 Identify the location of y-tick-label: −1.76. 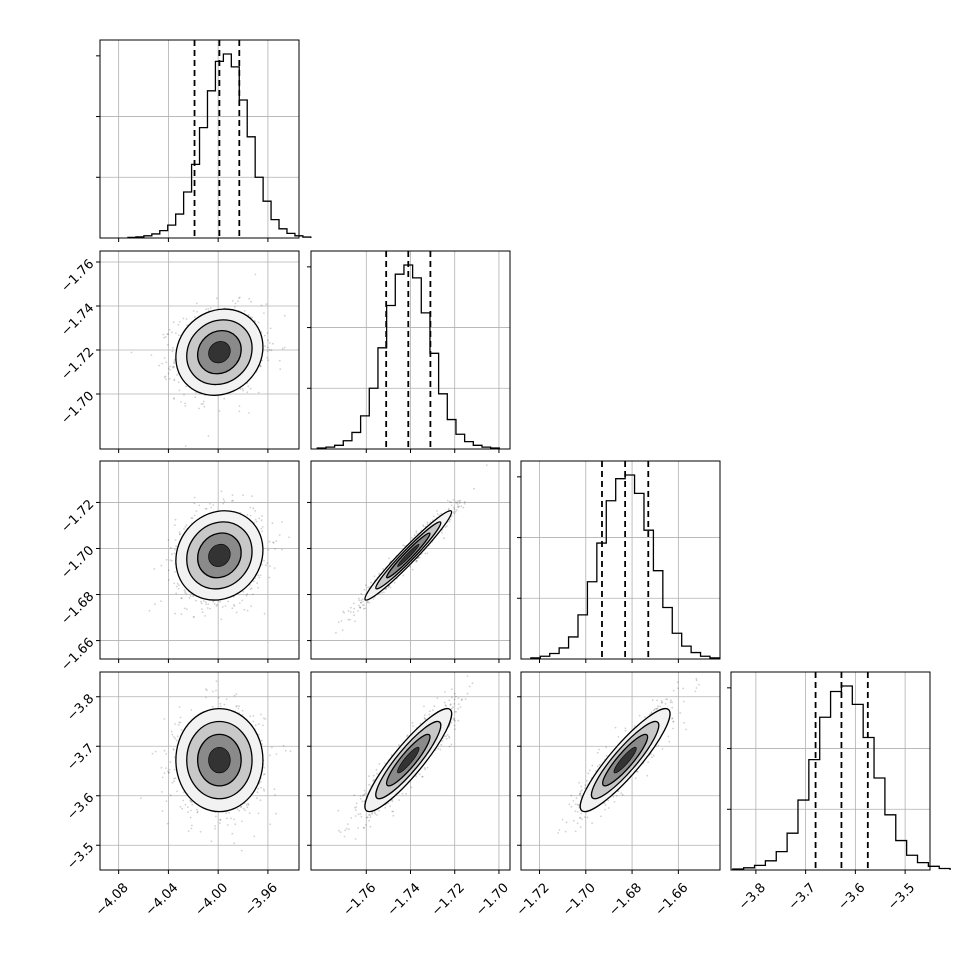
(78, 276).